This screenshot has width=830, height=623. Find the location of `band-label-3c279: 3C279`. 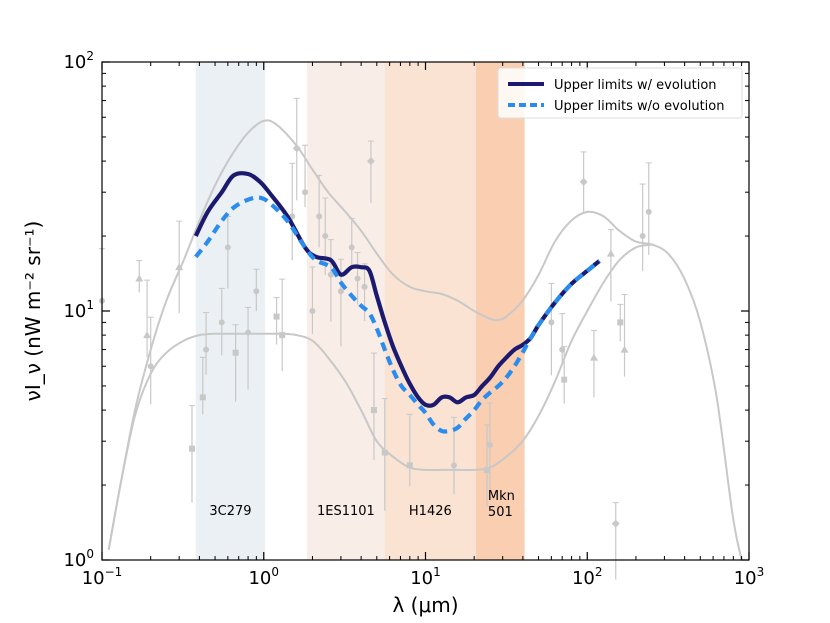

band-label-3c279: 3C279 is located at coordinates (230, 511).